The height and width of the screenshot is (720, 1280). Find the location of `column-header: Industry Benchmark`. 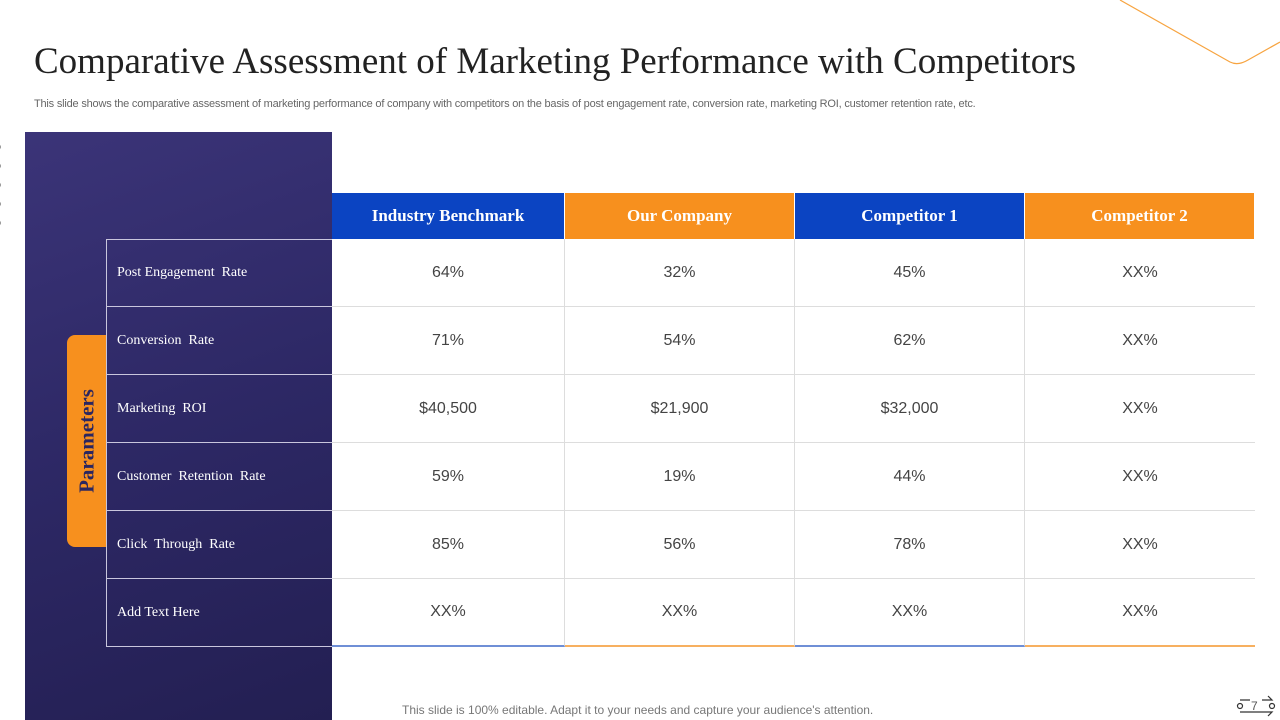

column-header: Industry Benchmark is located at coordinates (448, 216).